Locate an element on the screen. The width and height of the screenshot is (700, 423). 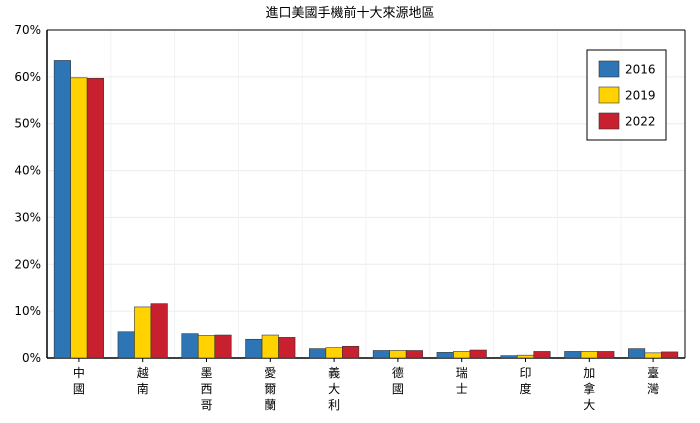
bar-2022-中國 is located at coordinates (95, 218).